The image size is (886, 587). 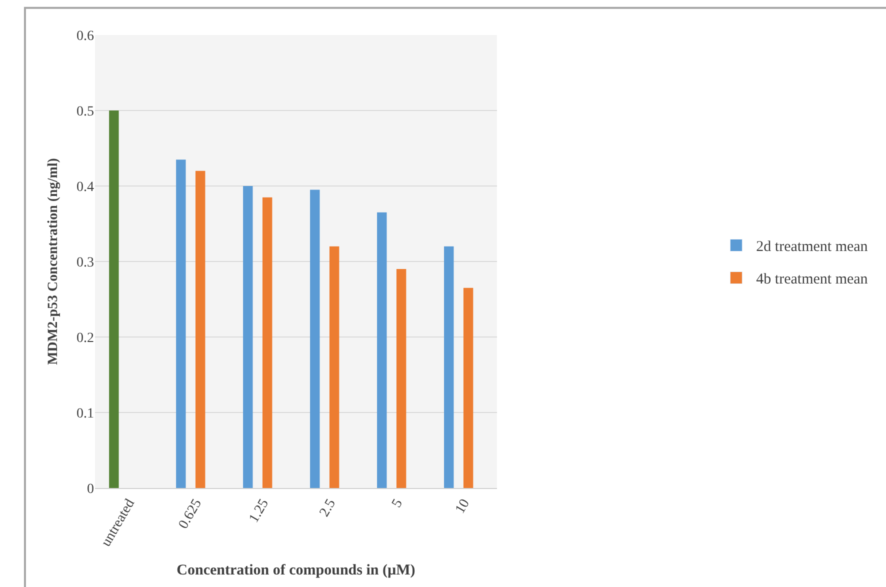 I want to click on legend-label: 4b treatment mean, so click(x=812, y=280).